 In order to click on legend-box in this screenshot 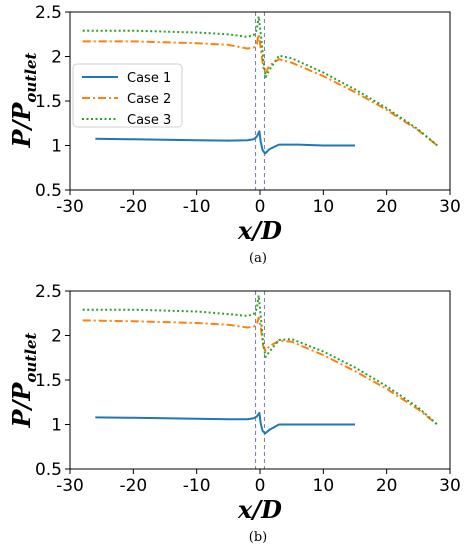, I will do `click(127, 95)`.